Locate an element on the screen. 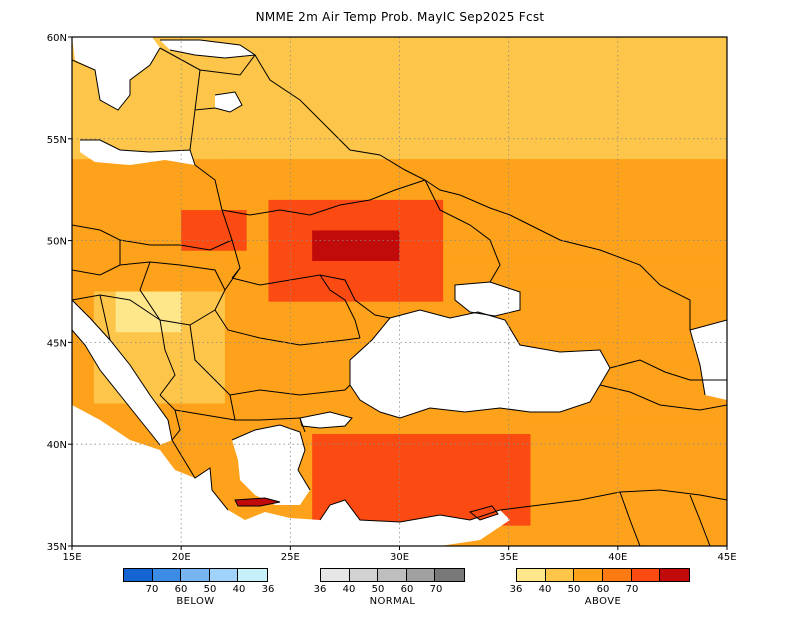 Image resolution: width=800 pixels, height=618 pixels. lat-tick-label: 60N is located at coordinates (57, 38).